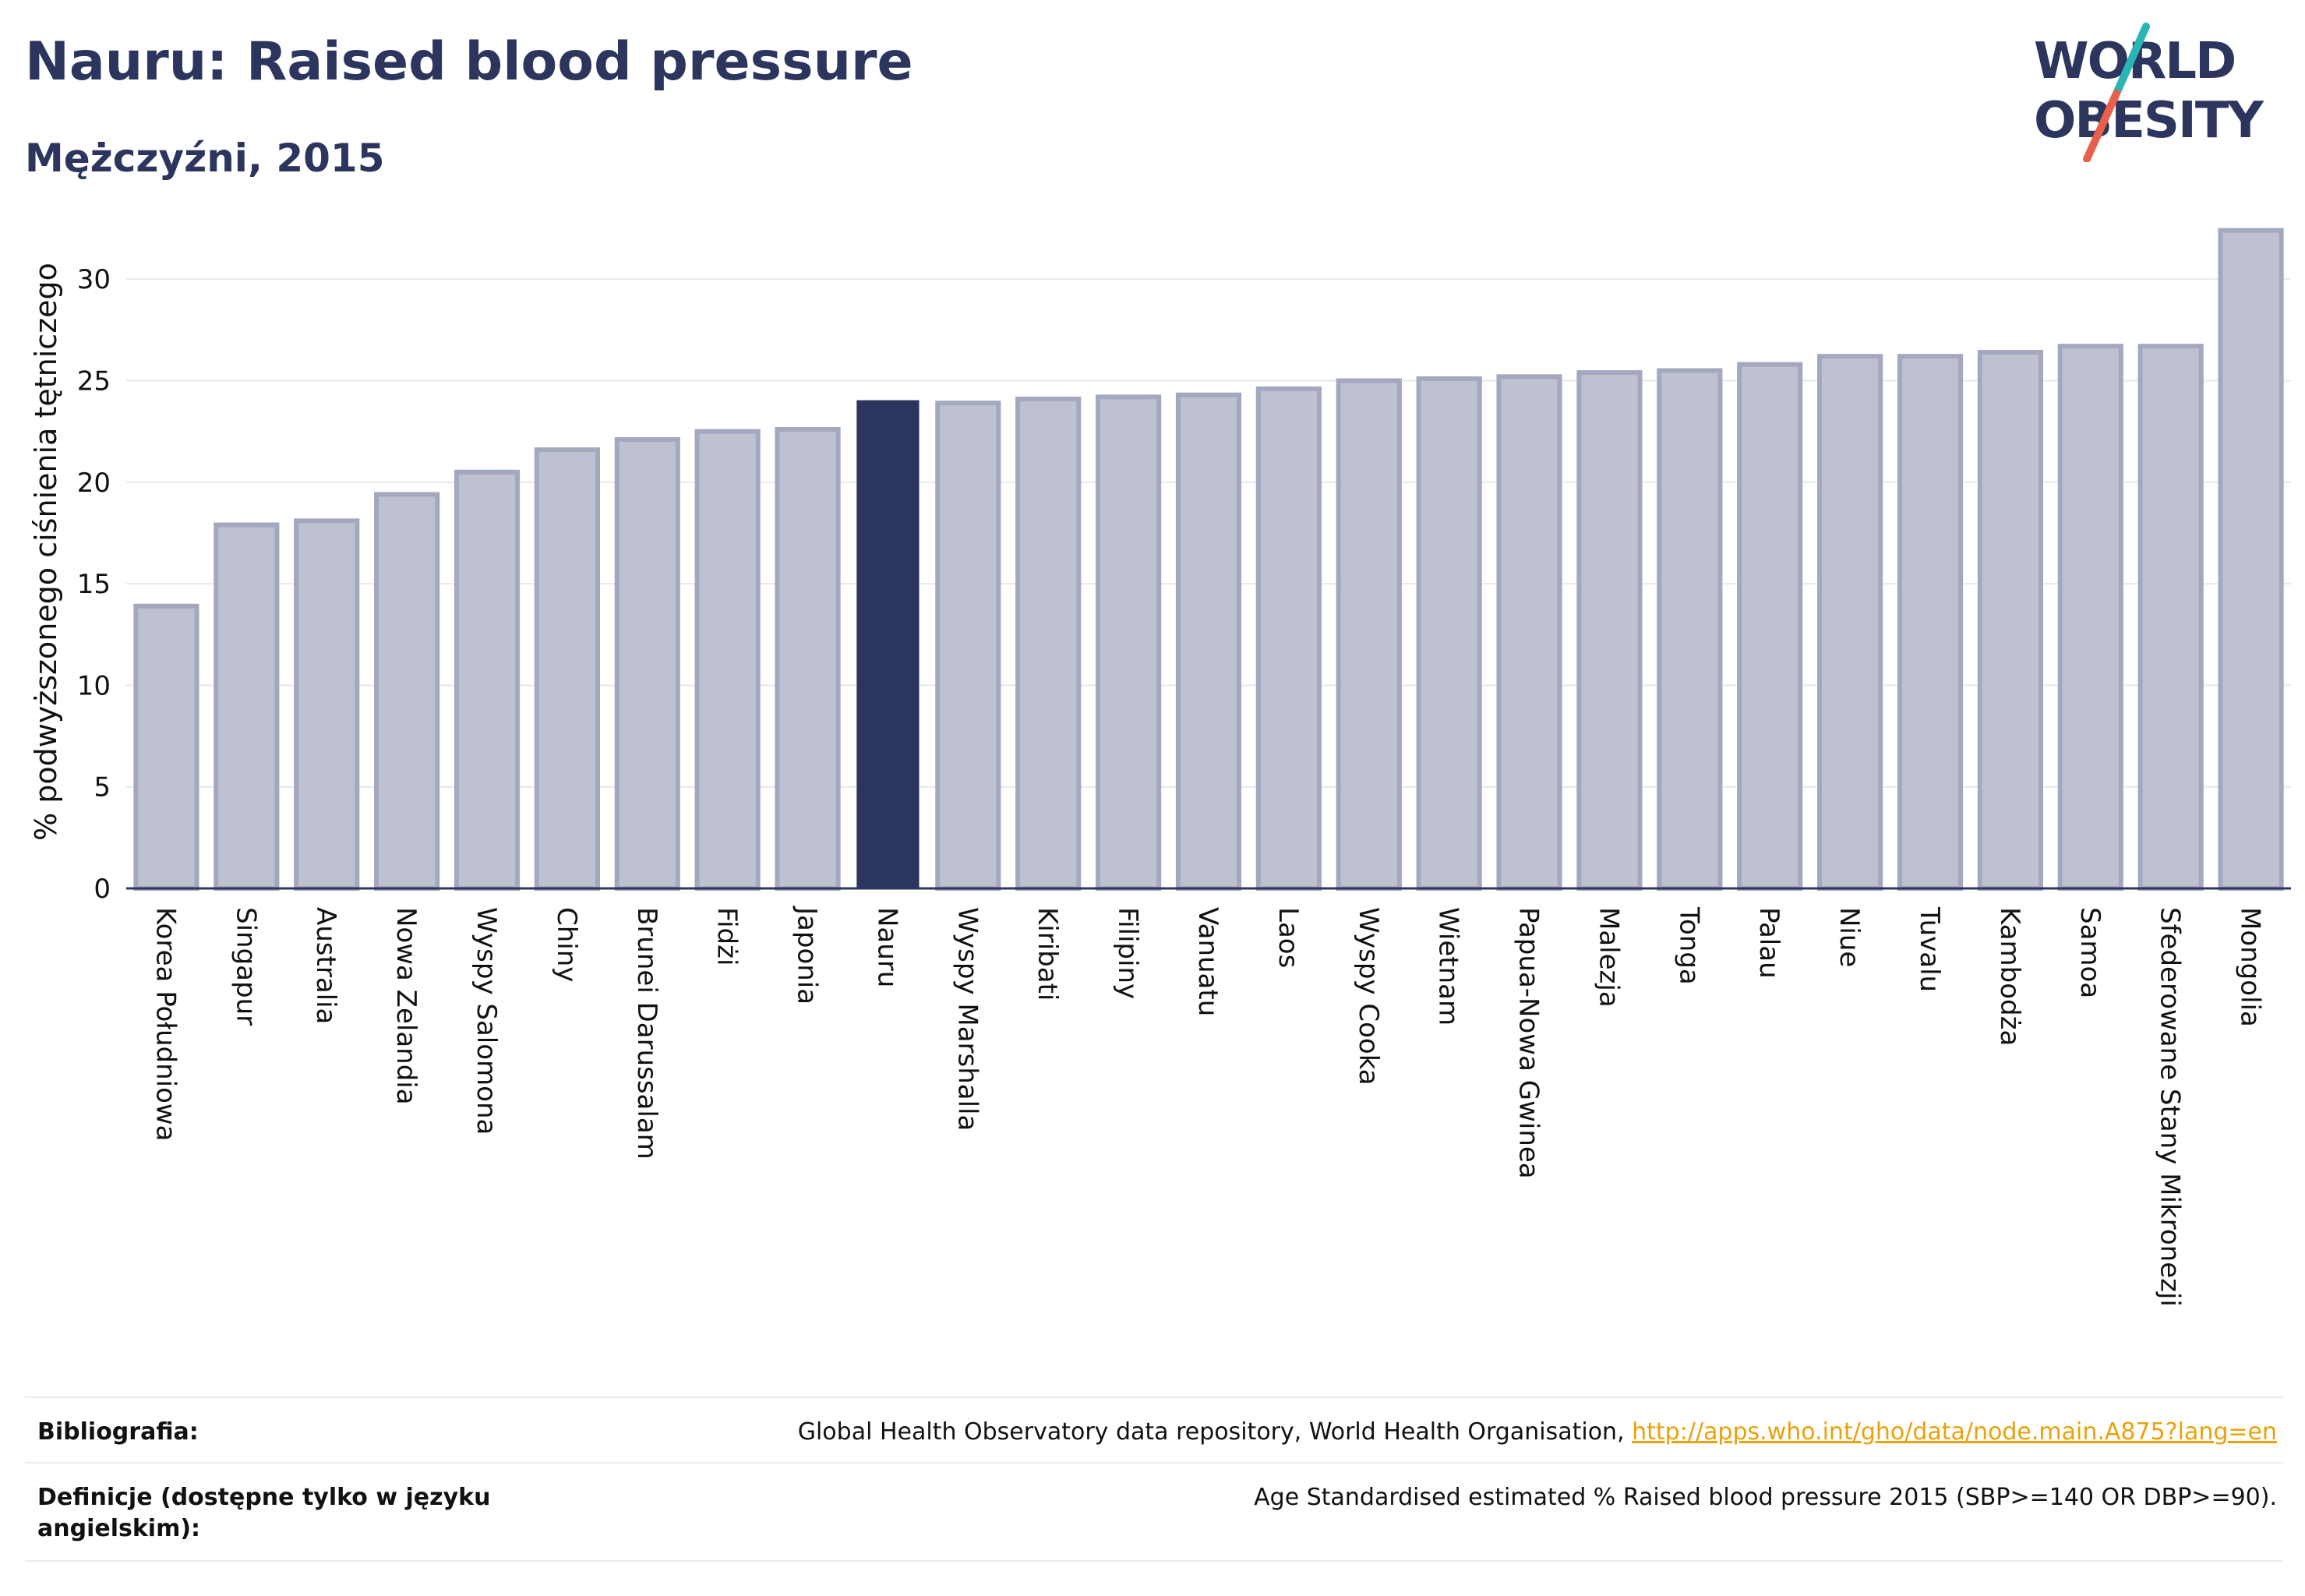 The image size is (2305, 1596). Describe the element at coordinates (1449, 633) in the screenshot. I see `bar-wietnam` at that location.